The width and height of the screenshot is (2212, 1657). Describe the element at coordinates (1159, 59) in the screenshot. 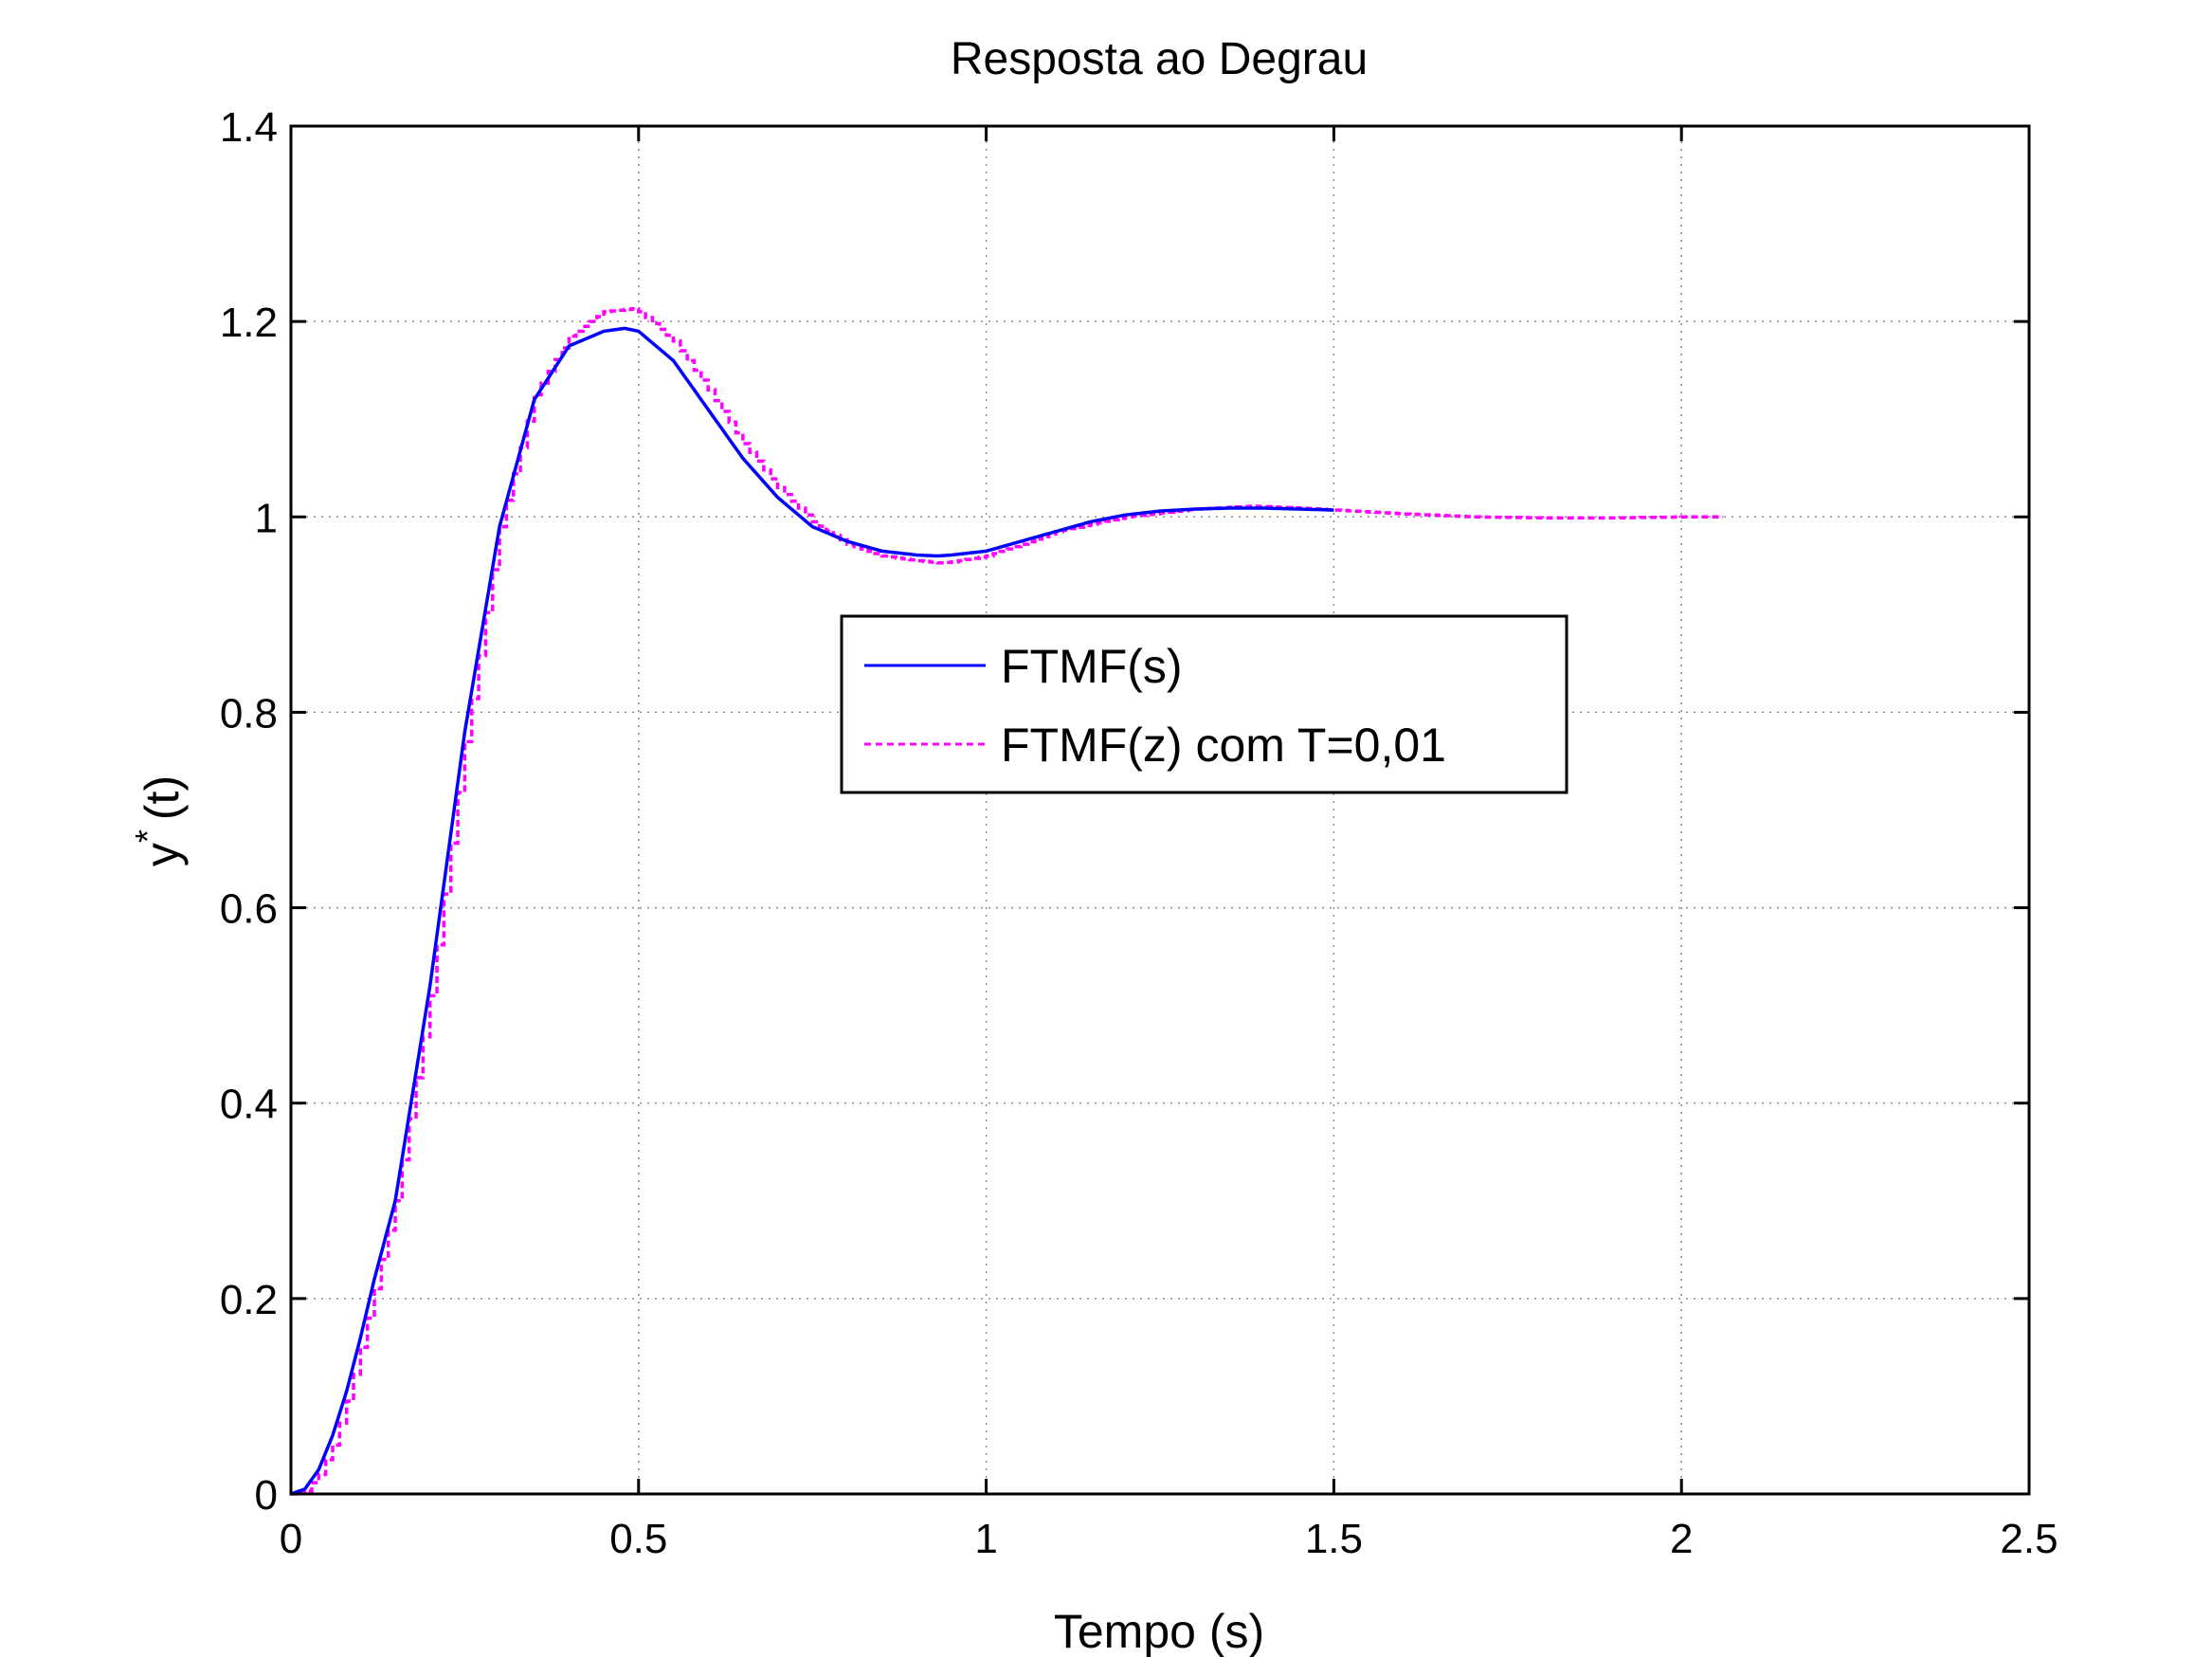

I see `chart-title: Resposta ao Degrau` at that location.